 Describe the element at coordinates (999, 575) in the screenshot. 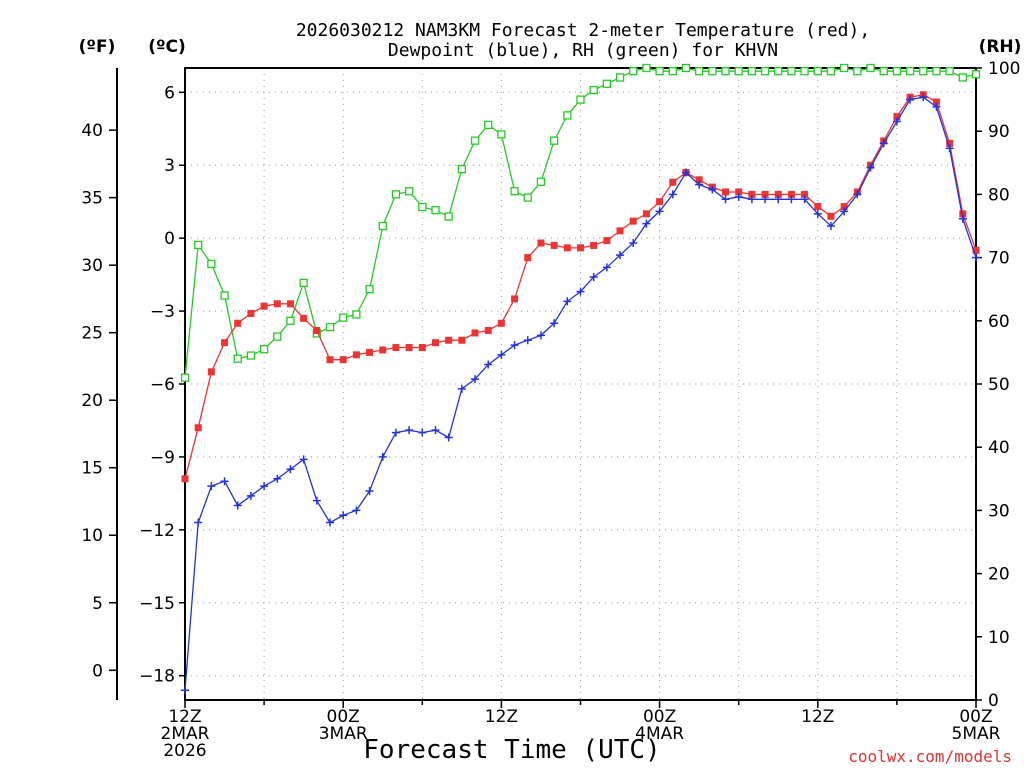

I see `rh-tick-label: 20` at that location.